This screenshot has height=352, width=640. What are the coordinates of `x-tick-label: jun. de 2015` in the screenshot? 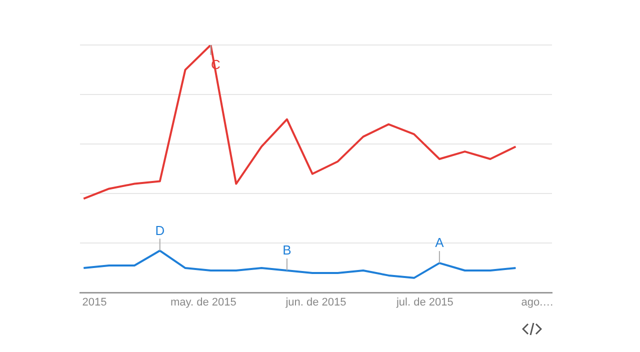 It's located at (315, 302).